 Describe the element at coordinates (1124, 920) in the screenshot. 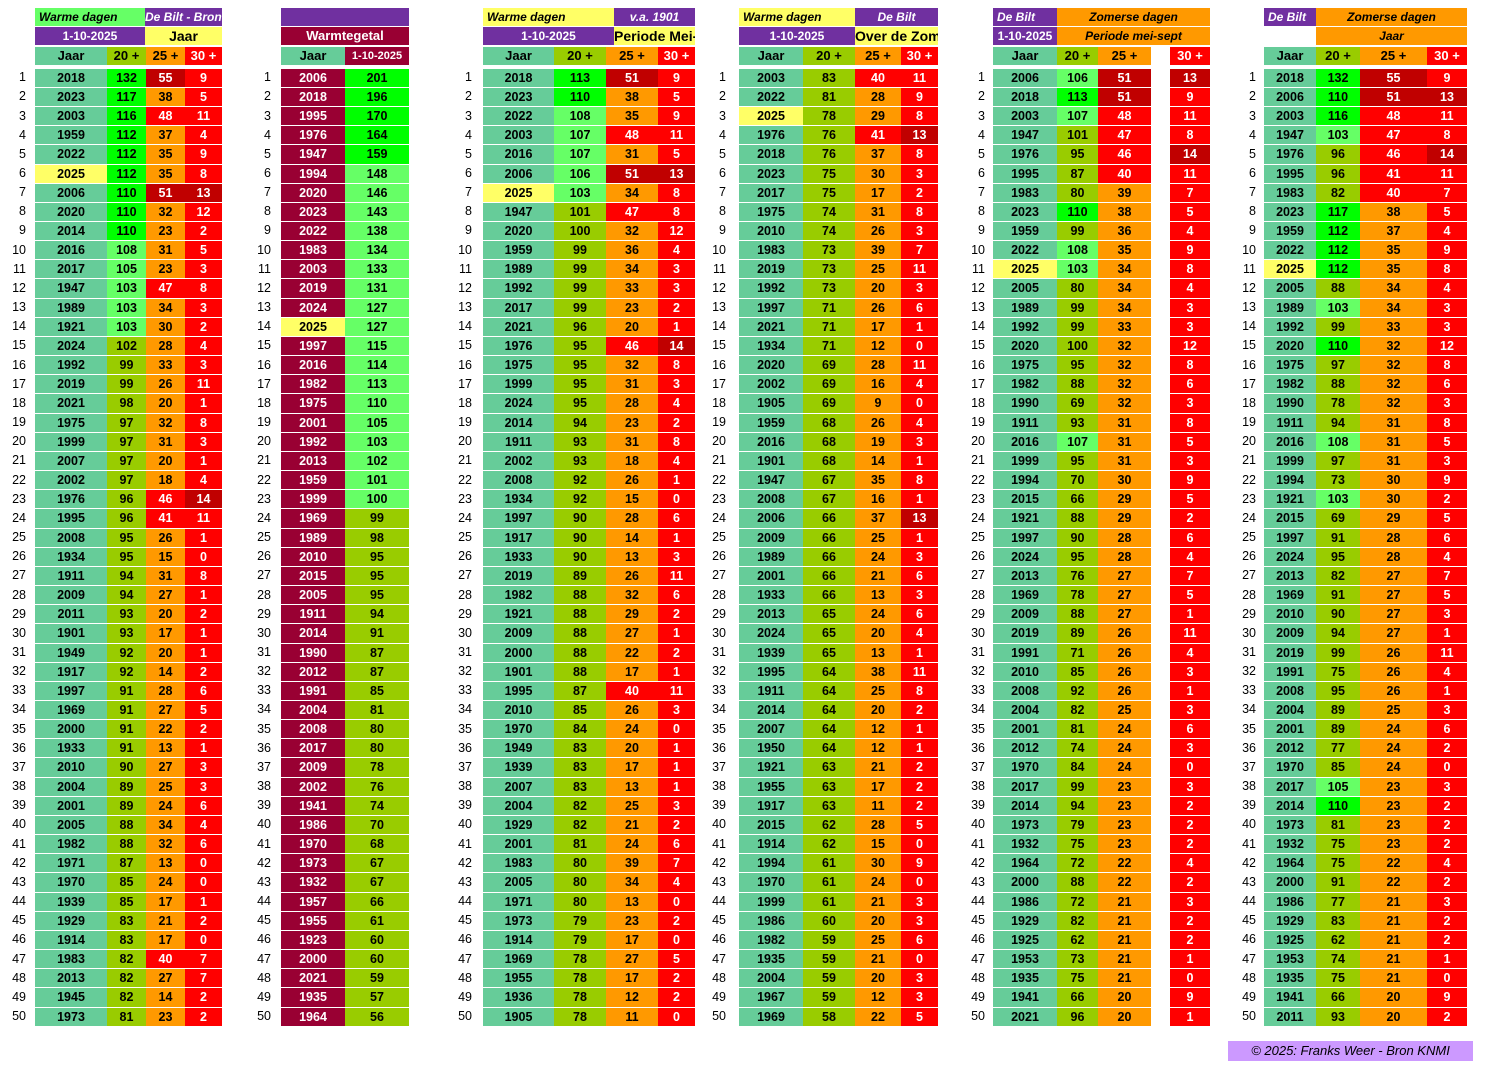

I see `table-zomerse-mei-sept-cell: 21` at that location.